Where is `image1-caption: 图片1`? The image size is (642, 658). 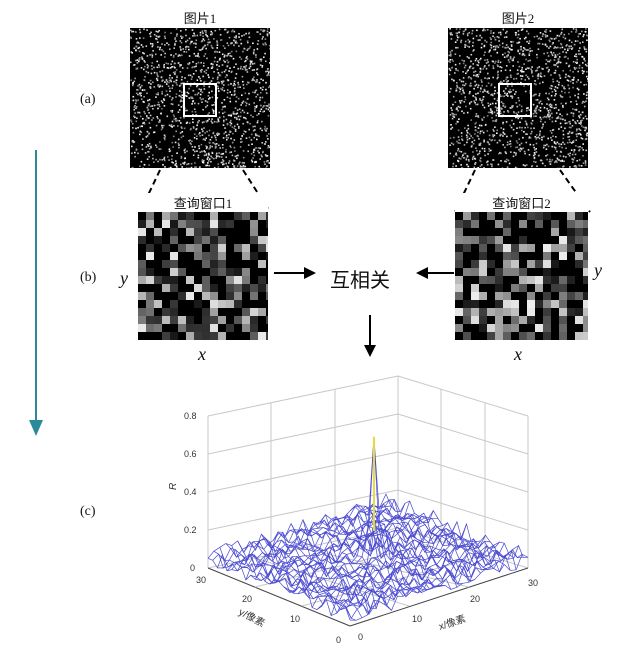 image1-caption: 图片1 is located at coordinates (200, 18).